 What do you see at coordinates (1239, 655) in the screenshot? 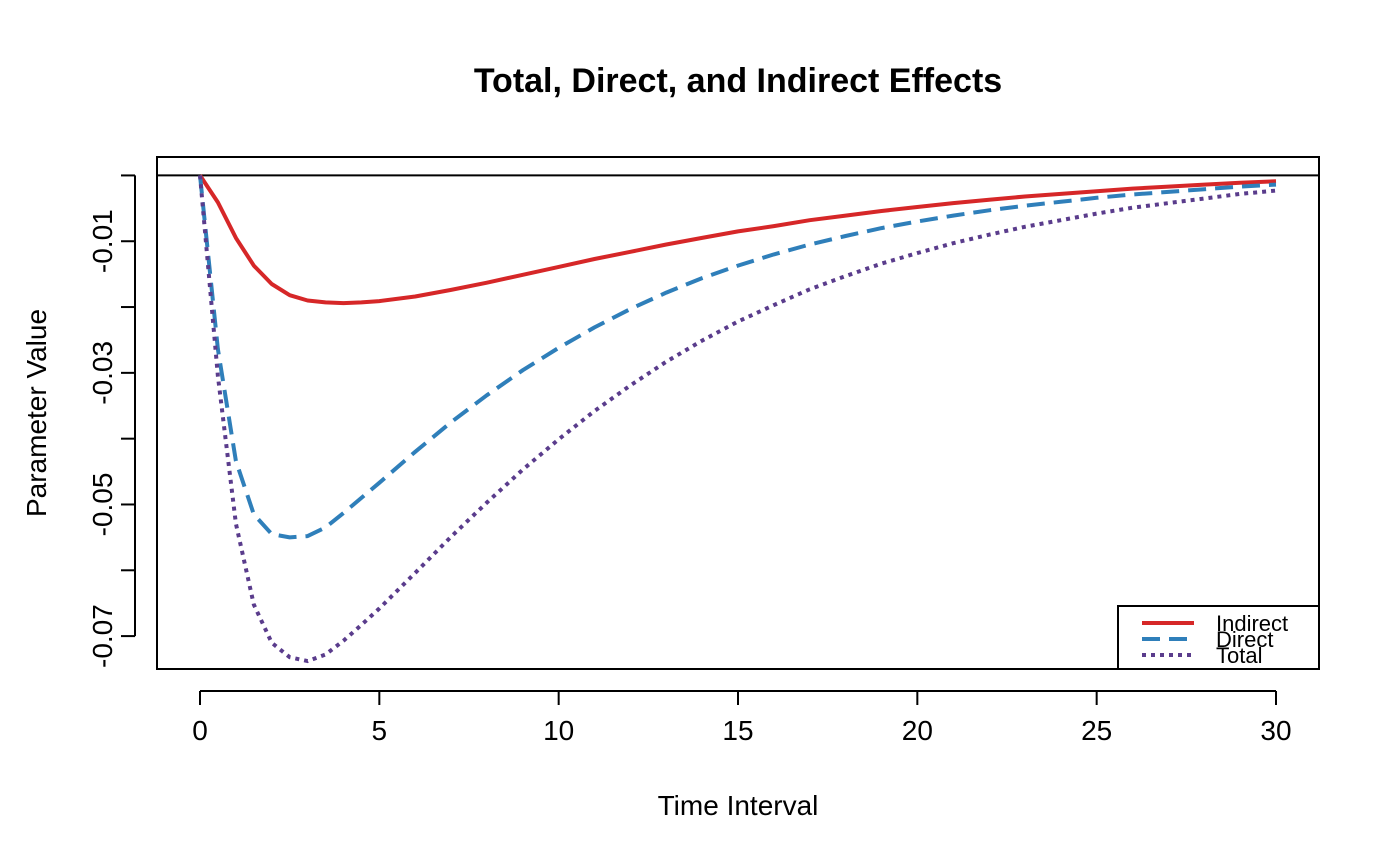
I see `legend-label-total: Total` at bounding box center [1239, 655].